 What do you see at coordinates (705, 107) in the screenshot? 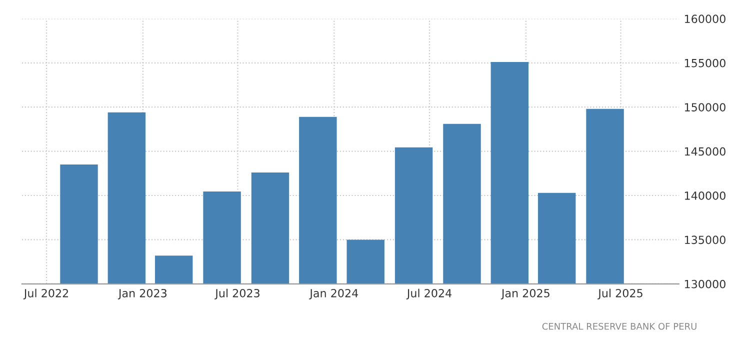
I see `y-tick-label: 150000` at bounding box center [705, 107].